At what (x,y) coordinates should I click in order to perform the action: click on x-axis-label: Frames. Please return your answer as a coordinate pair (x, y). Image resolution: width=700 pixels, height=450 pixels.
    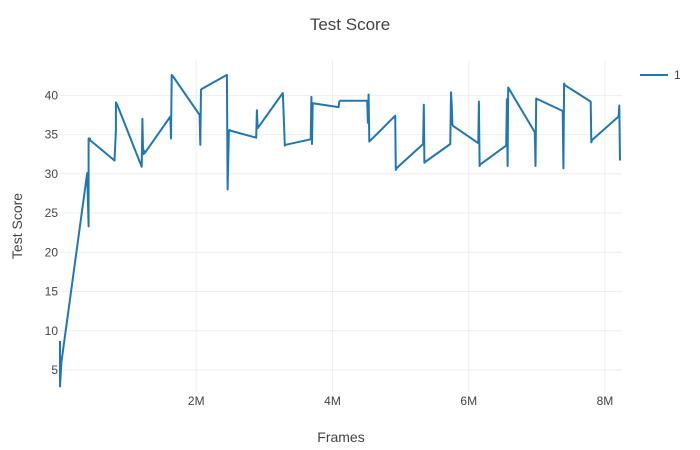
    Looking at the image, I should click on (340, 437).